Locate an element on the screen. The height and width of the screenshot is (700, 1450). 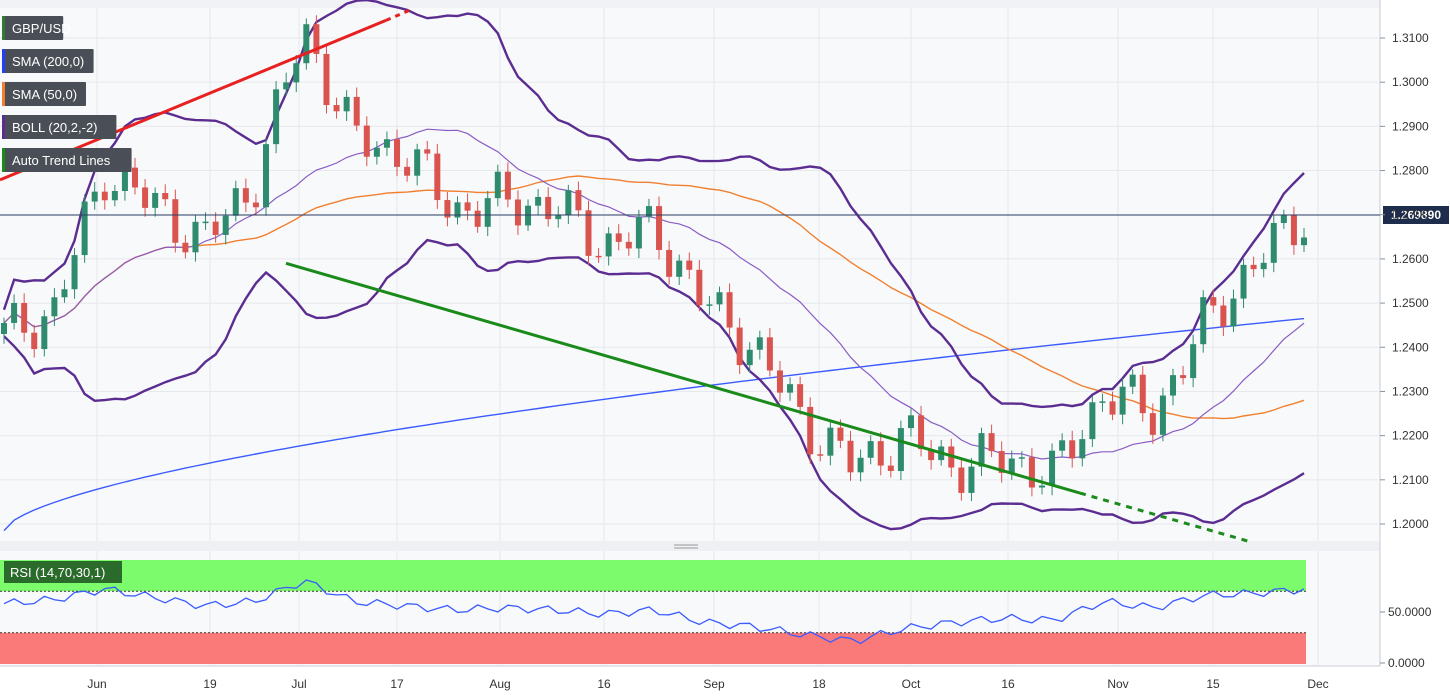
rsi-axis-ticks: 50.0000 0.0000 is located at coordinates (1406, 637).